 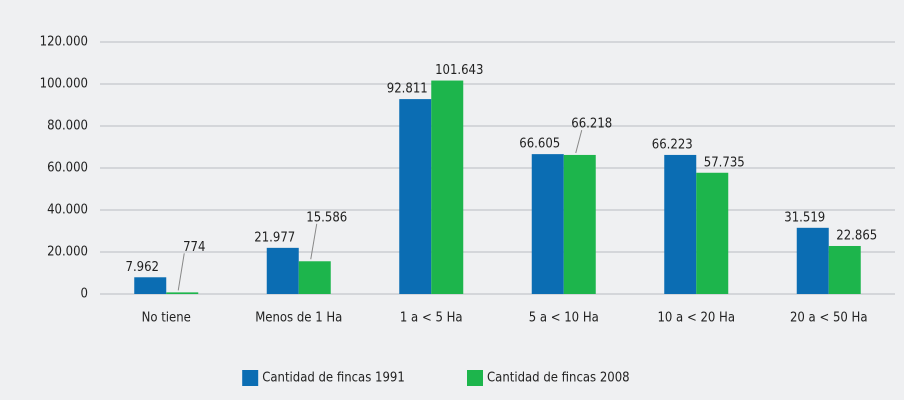 What do you see at coordinates (672, 144) in the screenshot?
I see `data-label: 66.223` at bounding box center [672, 144].